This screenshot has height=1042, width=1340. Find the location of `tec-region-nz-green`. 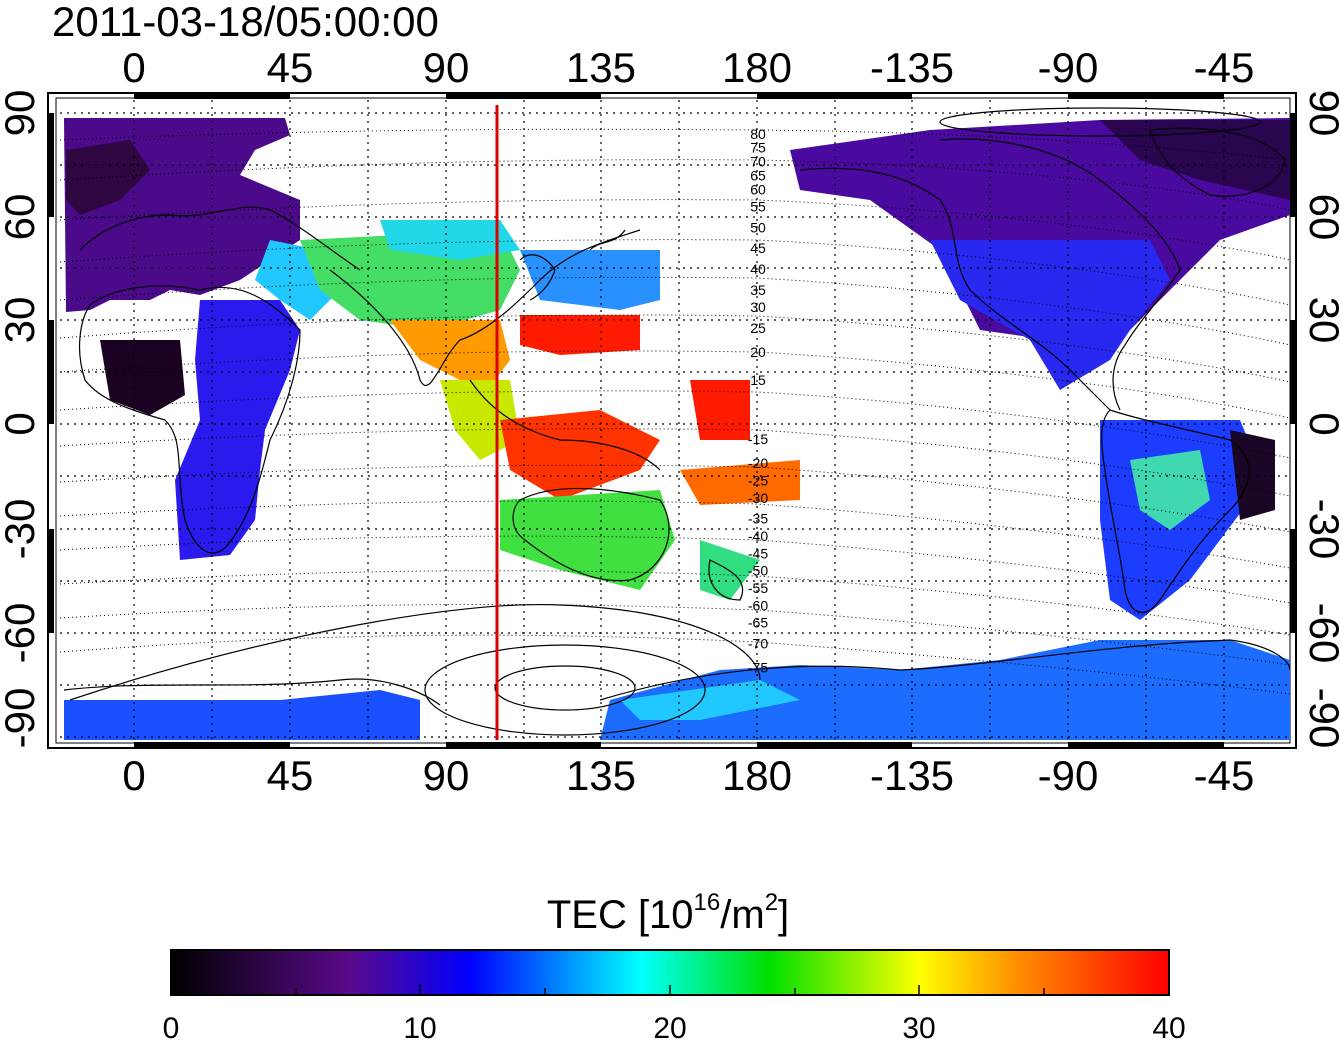

tec-region-nz-green is located at coordinates (730, 570).